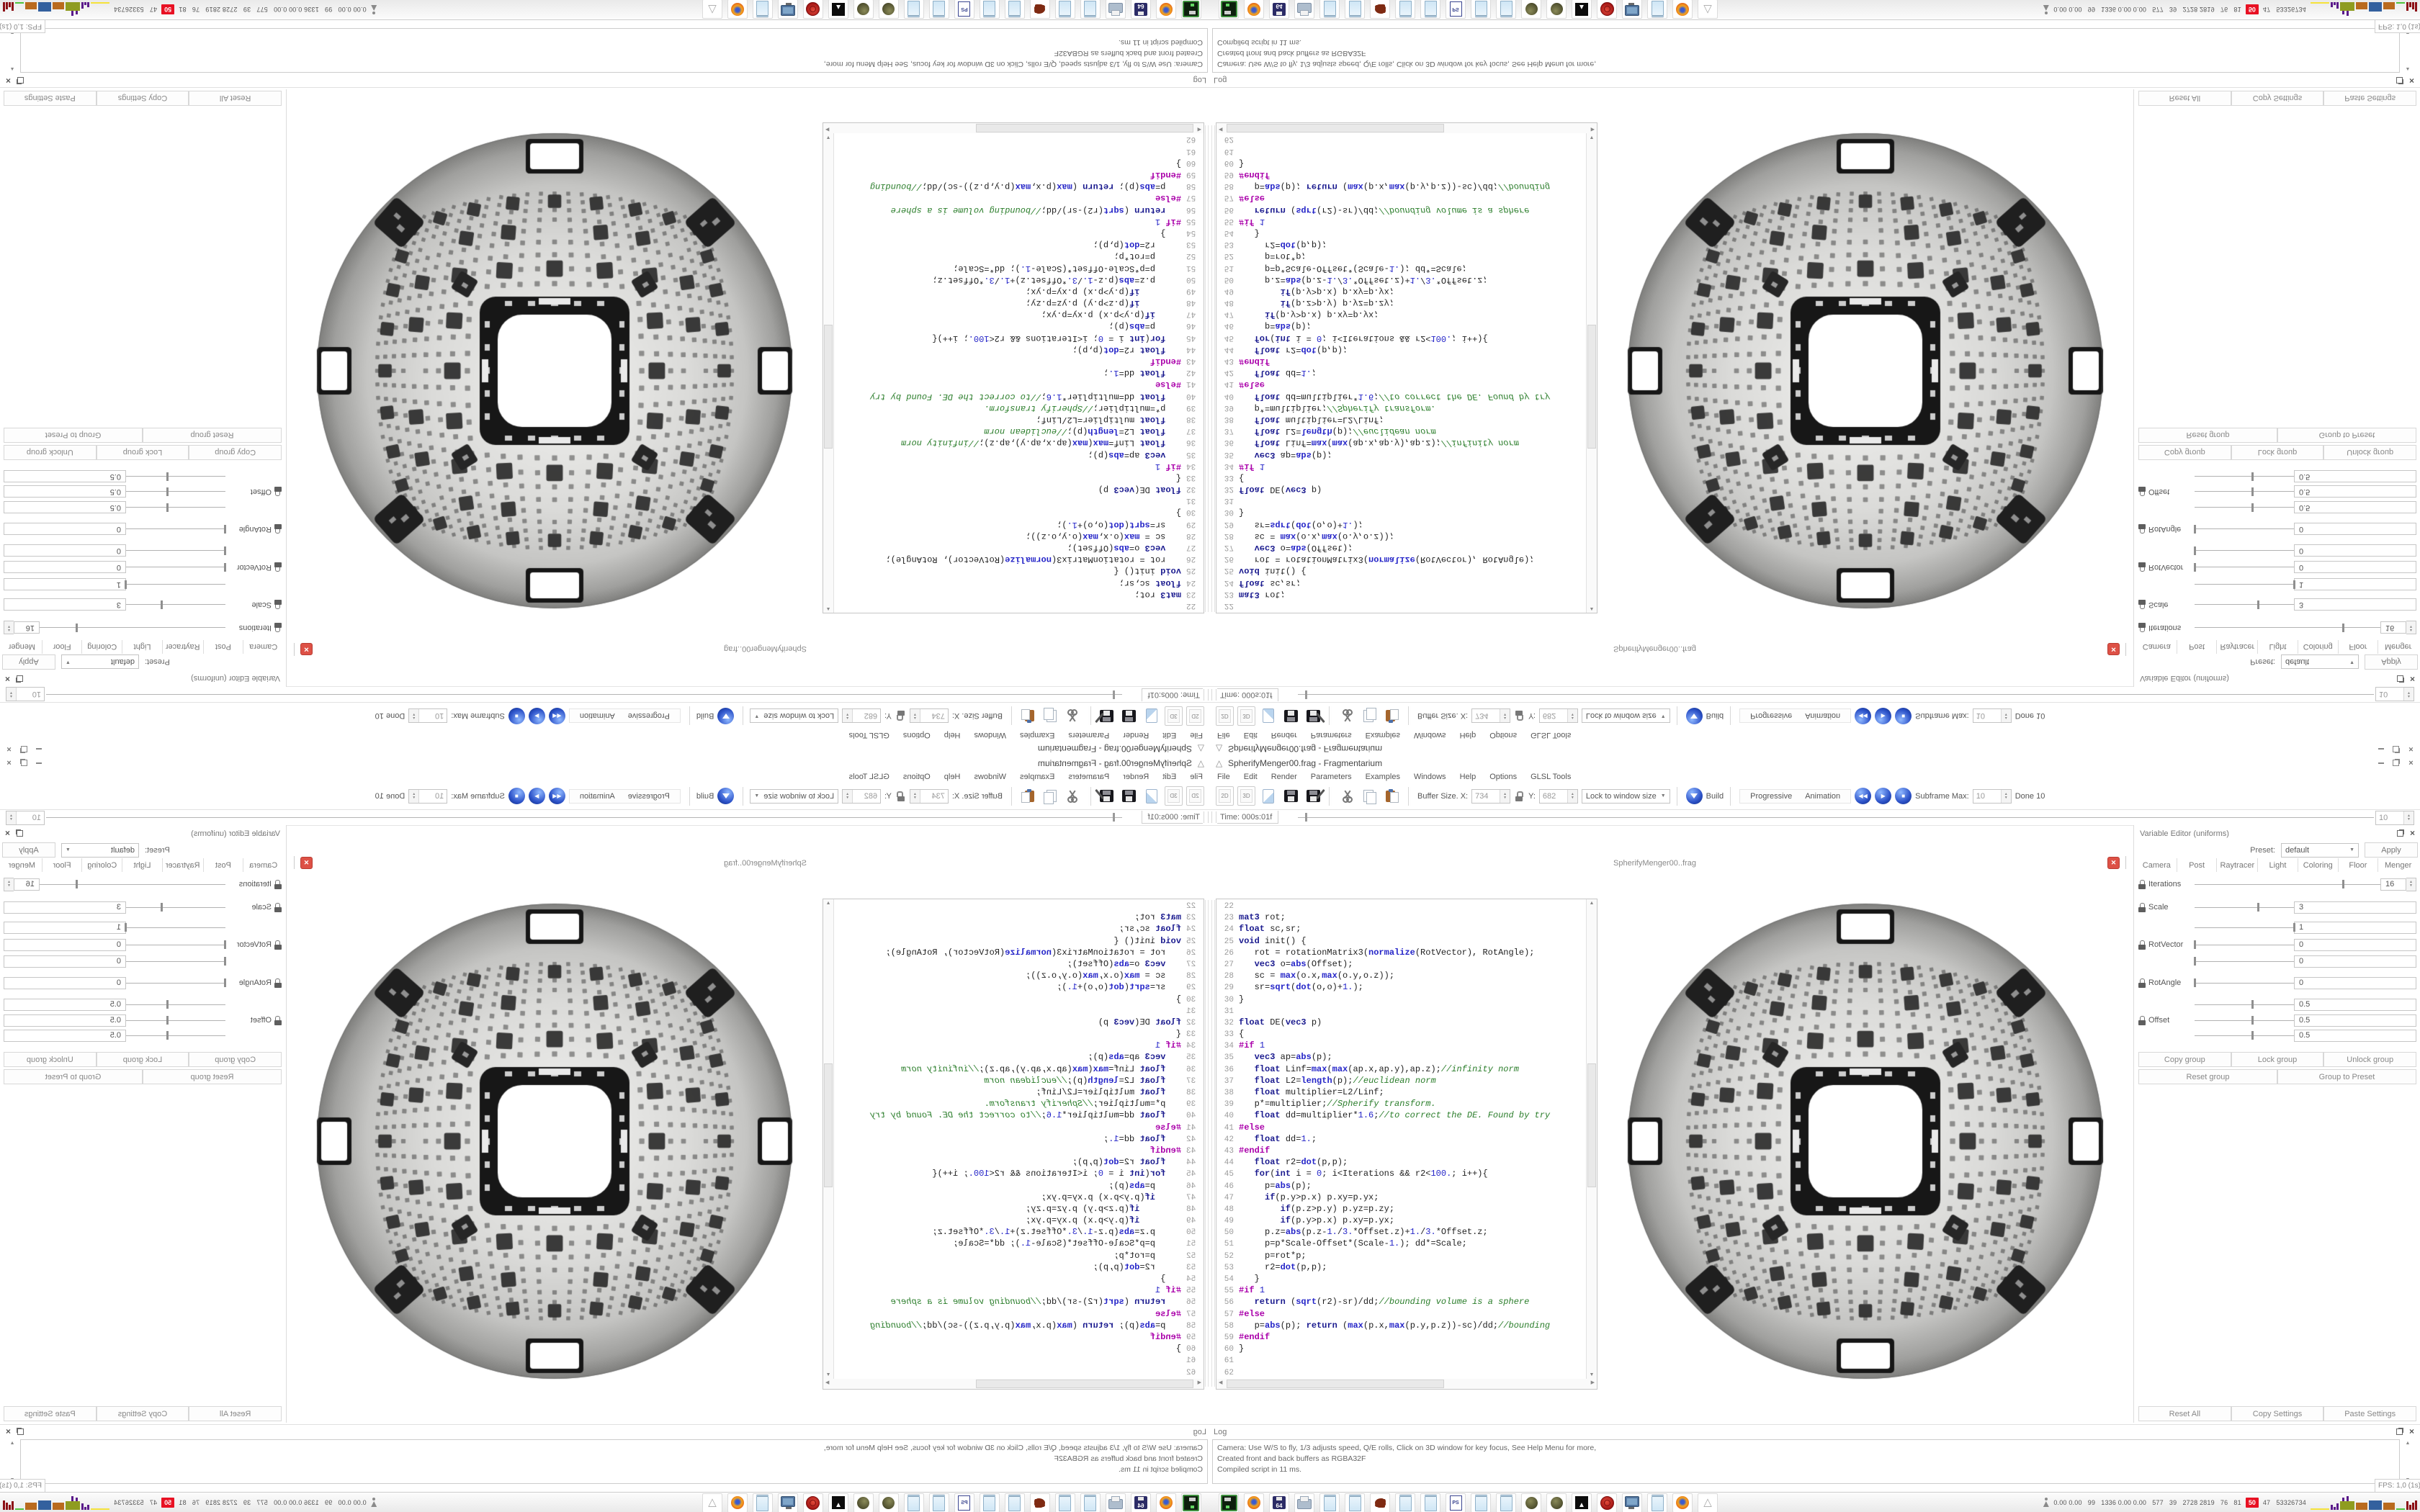  Describe the element at coordinates (1314, 716) in the screenshot. I see `save-as-button` at that location.